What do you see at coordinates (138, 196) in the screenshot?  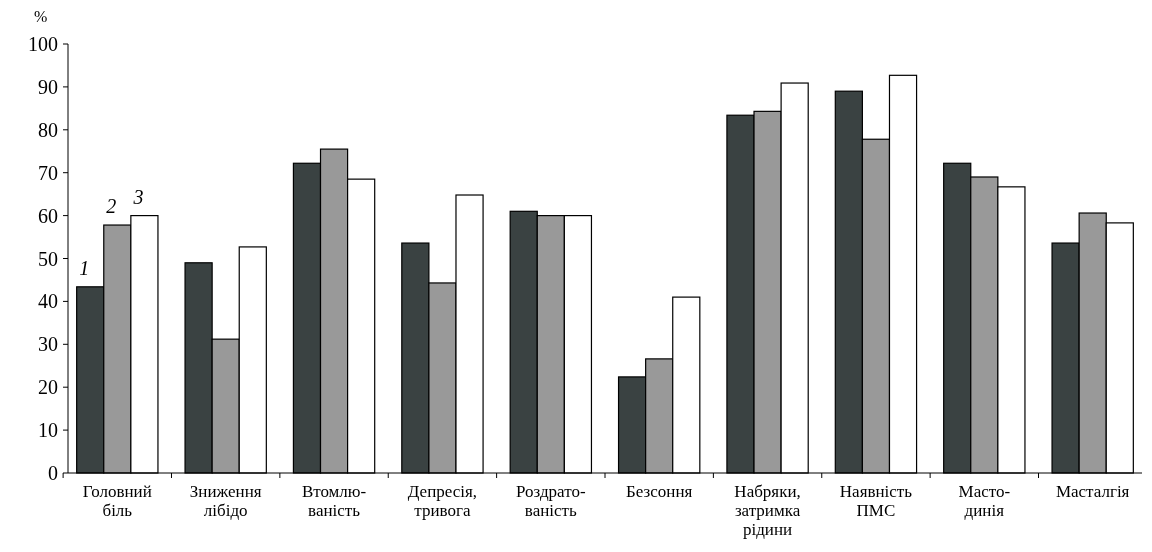 I see `series-label: 3` at bounding box center [138, 196].